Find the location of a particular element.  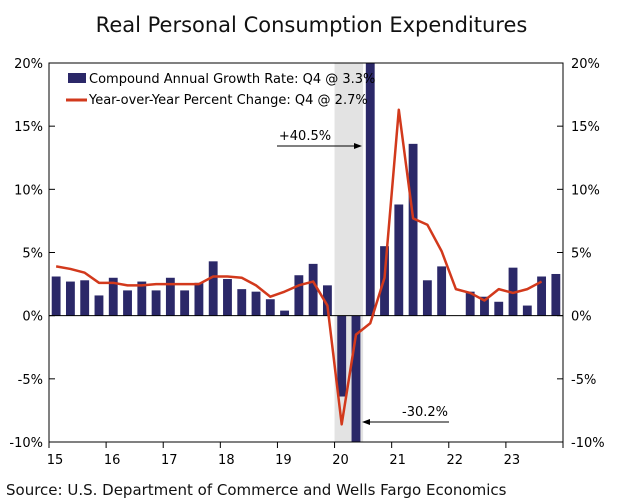

annotation-trough-label: -30.2% is located at coordinates (425, 412).